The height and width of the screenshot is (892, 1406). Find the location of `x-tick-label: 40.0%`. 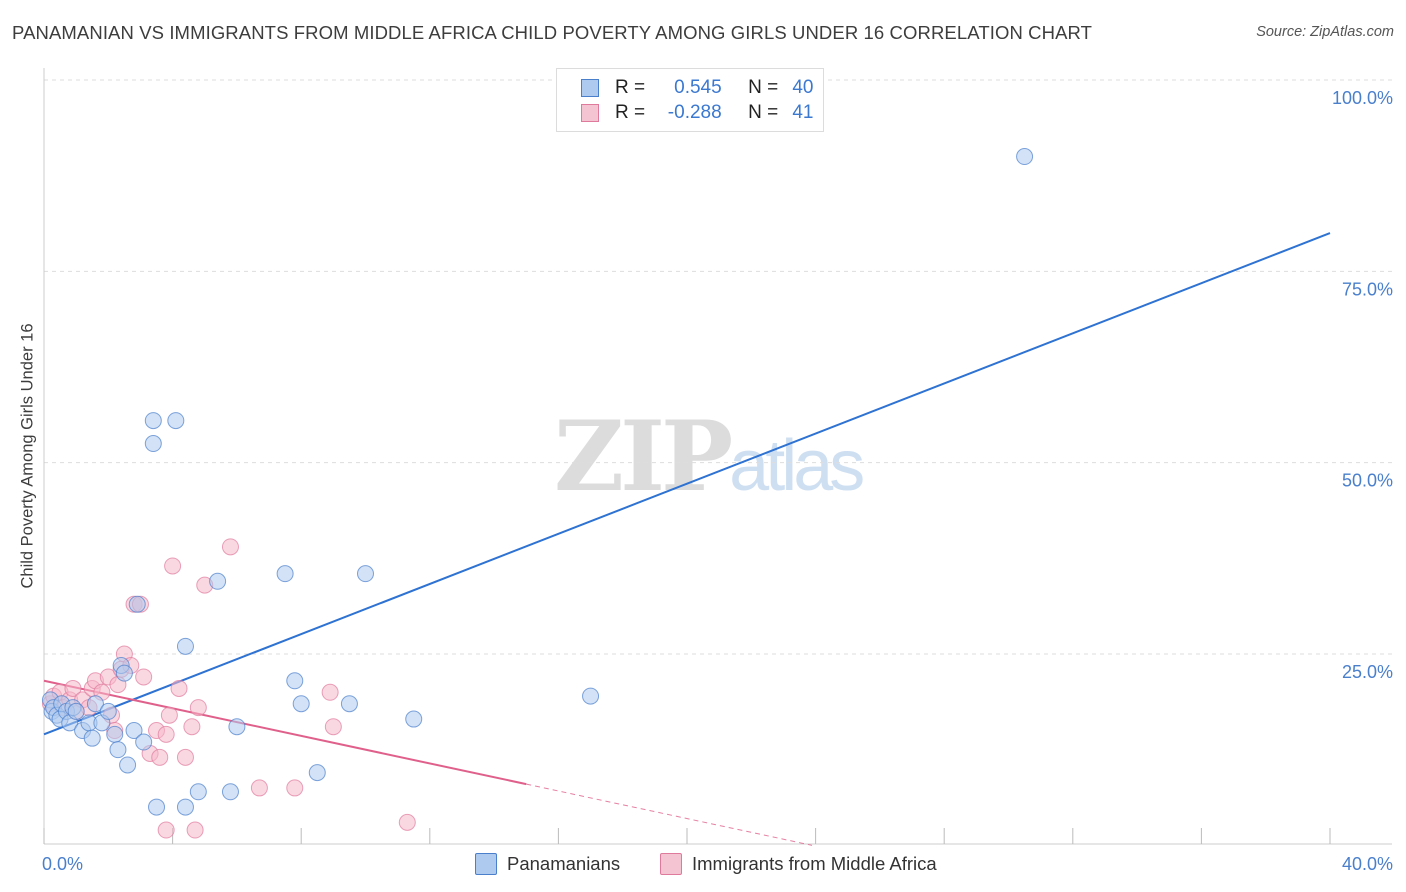

x-tick-label: 40.0% is located at coordinates (1367, 864).